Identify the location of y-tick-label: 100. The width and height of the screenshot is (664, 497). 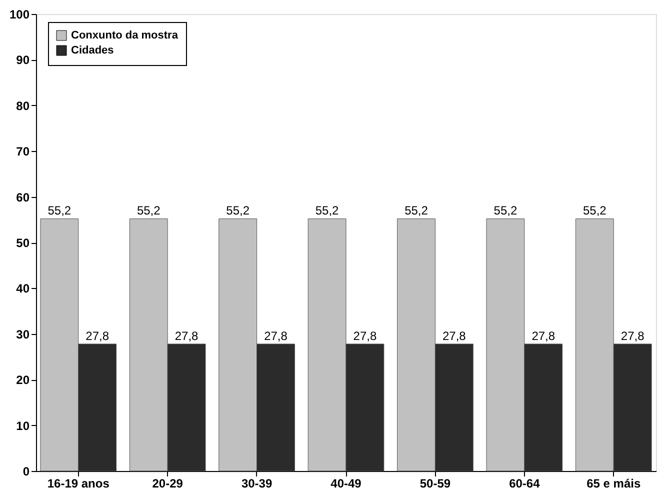
(19, 15).